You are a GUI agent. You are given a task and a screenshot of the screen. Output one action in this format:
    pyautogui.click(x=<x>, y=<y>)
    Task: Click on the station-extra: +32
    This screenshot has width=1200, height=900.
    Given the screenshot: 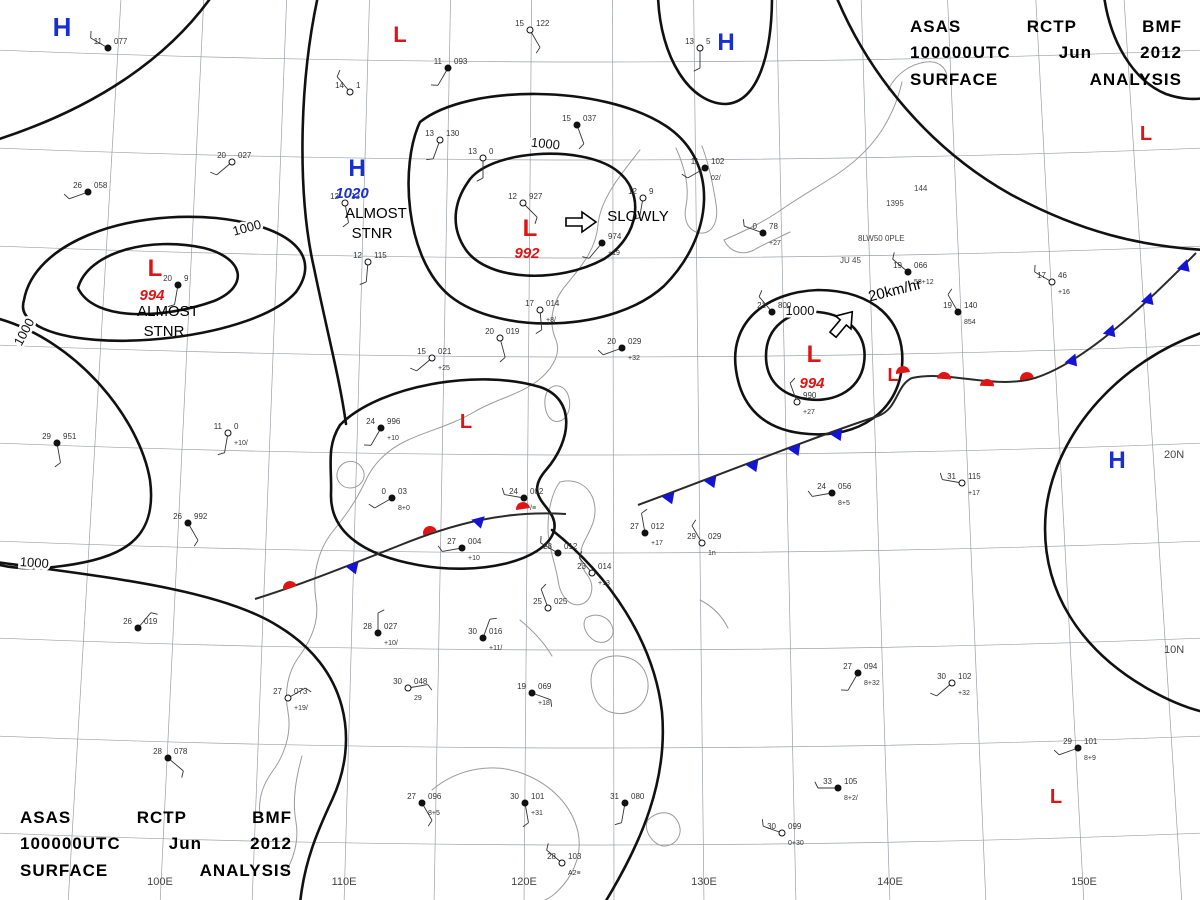 What is the action you would take?
    pyautogui.click(x=964, y=693)
    